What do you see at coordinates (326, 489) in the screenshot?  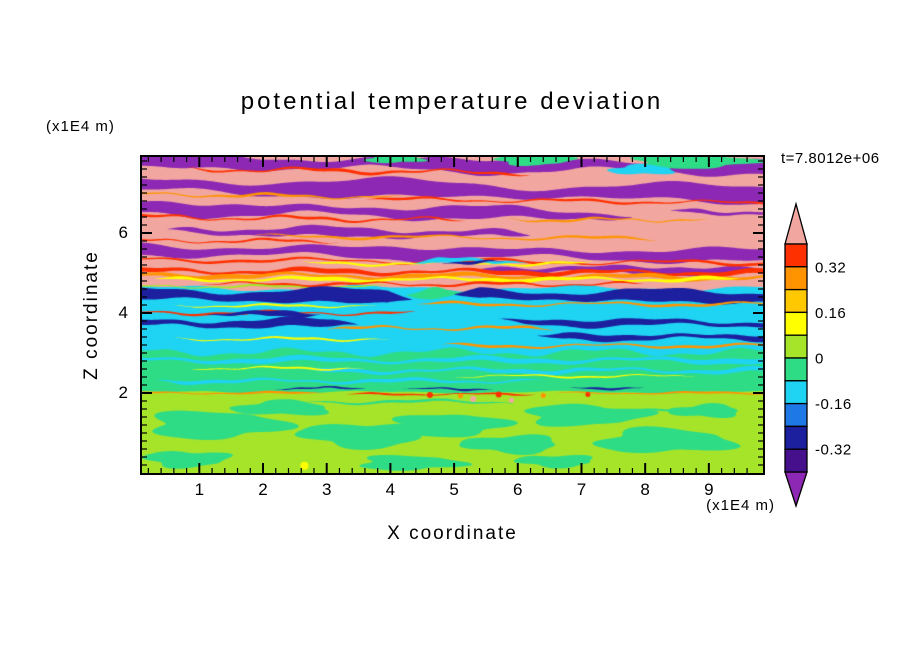 I see `x-tick-label: 3` at bounding box center [326, 489].